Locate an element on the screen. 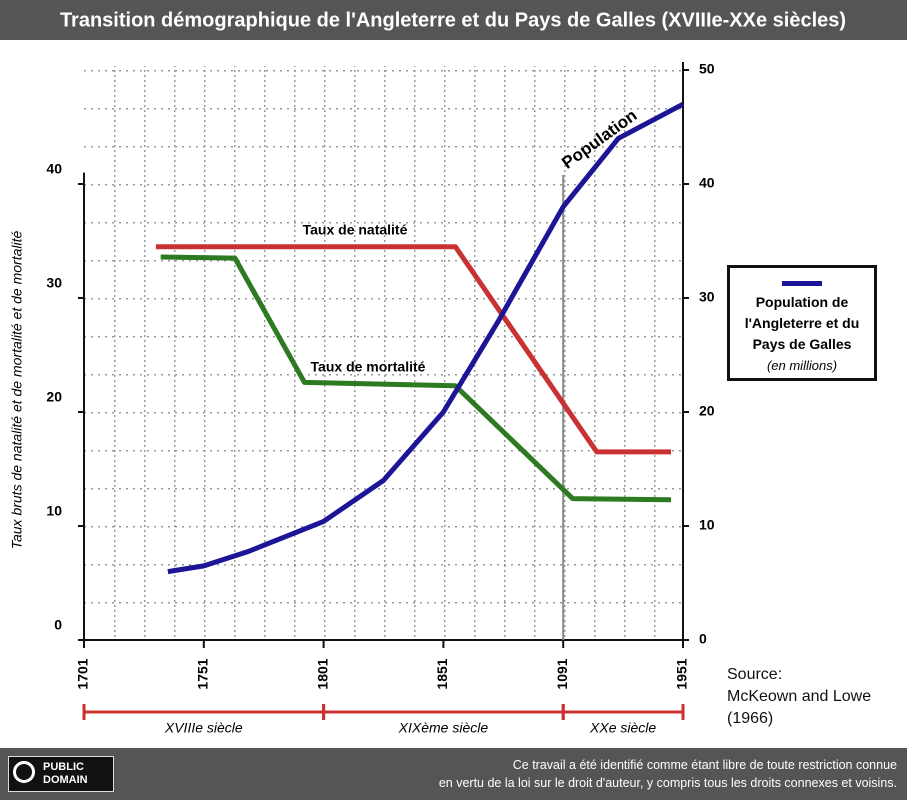 Image resolution: width=907 pixels, height=800 pixels. legend-unit: (en millions) is located at coordinates (802, 365).